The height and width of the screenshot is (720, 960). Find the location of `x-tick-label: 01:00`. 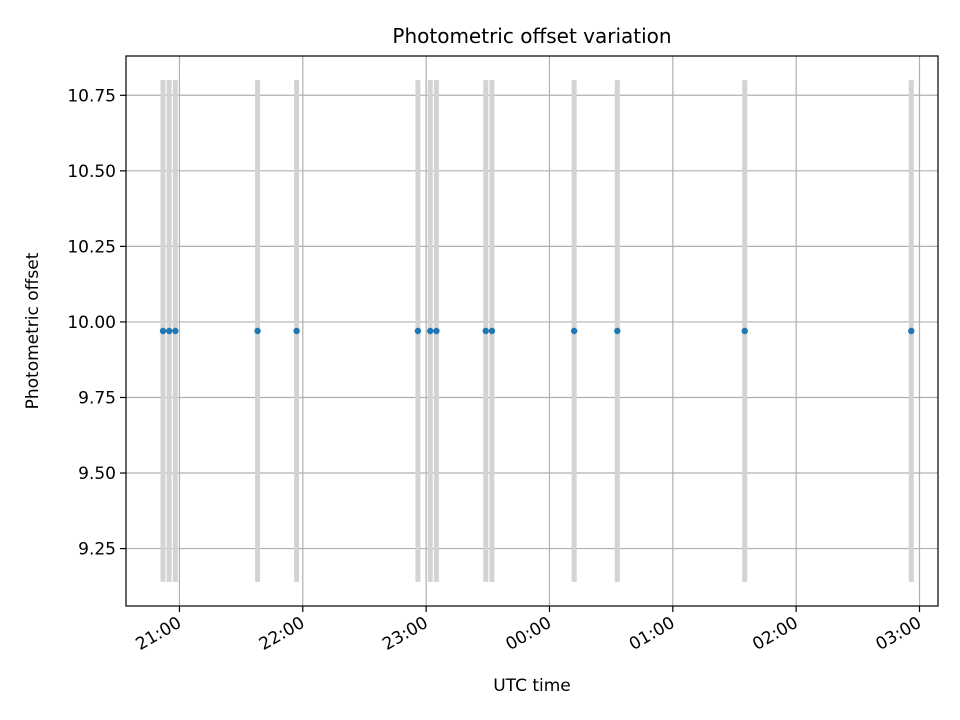

x-tick-label: 01:00 is located at coordinates (652, 634).